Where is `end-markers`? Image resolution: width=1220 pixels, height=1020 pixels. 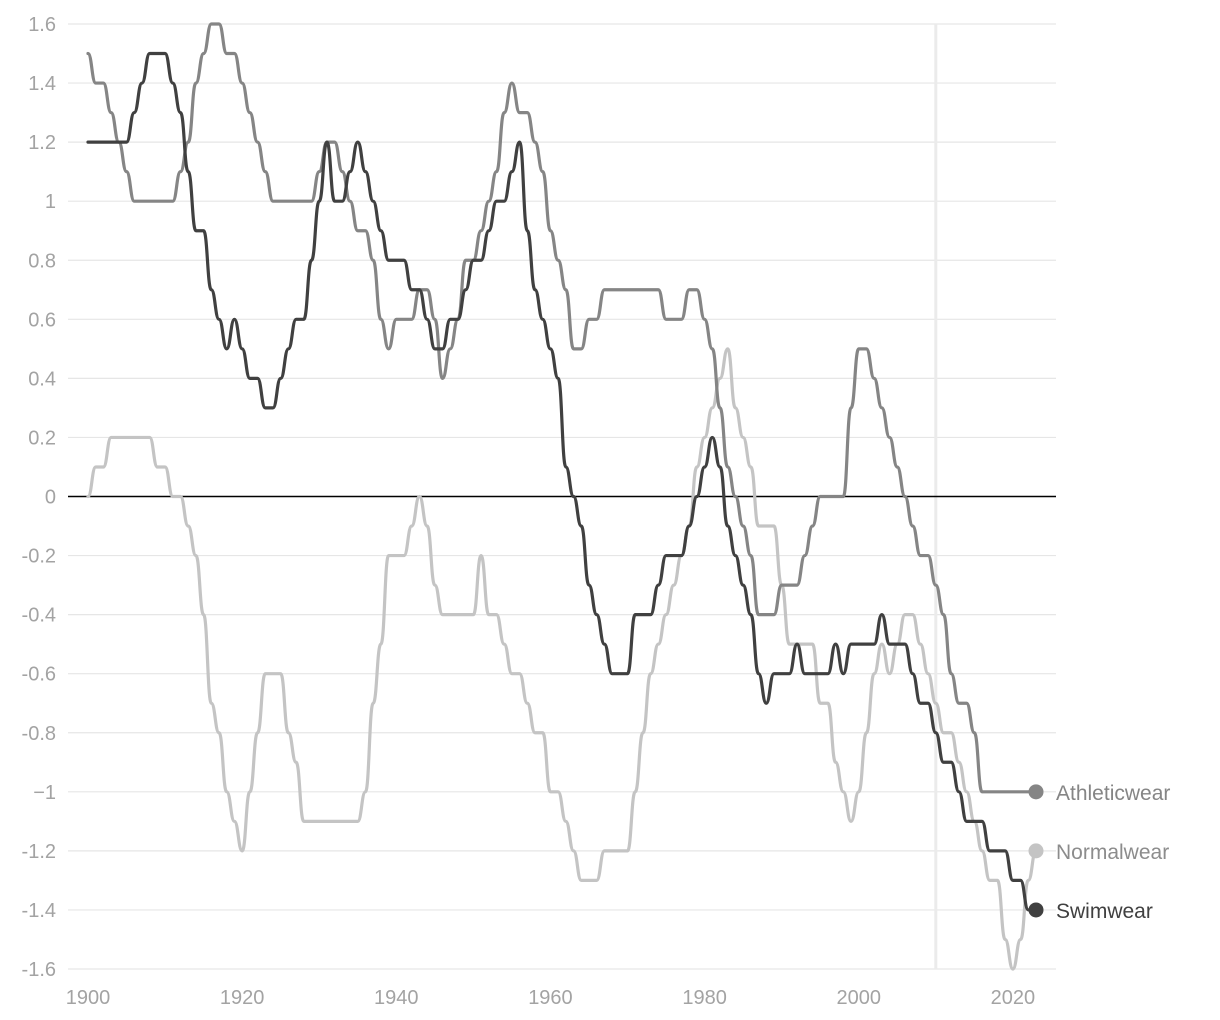 end-markers is located at coordinates (1036, 851).